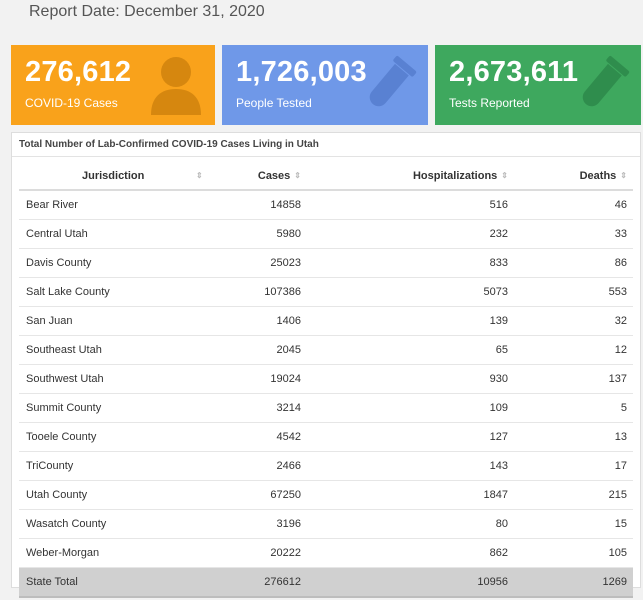 The width and height of the screenshot is (643, 600). What do you see at coordinates (326, 263) in the screenshot?
I see `table-row: Davis County 25023 833 86` at bounding box center [326, 263].